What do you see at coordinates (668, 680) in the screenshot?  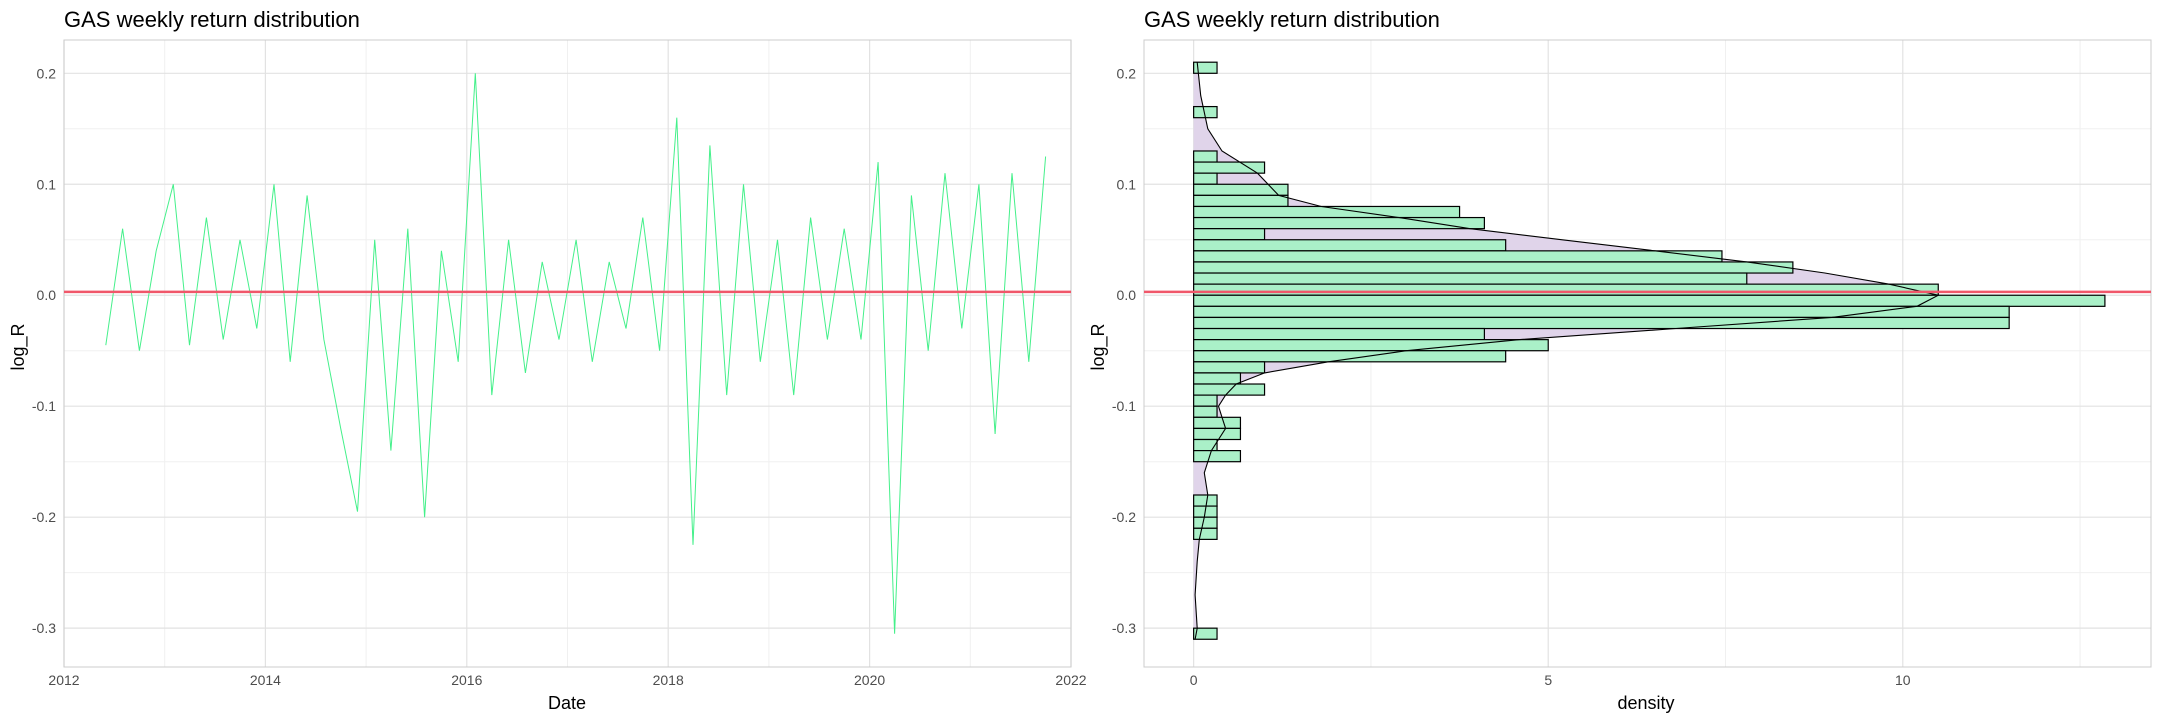 I see `left-x-tick-label: 2018` at bounding box center [668, 680].